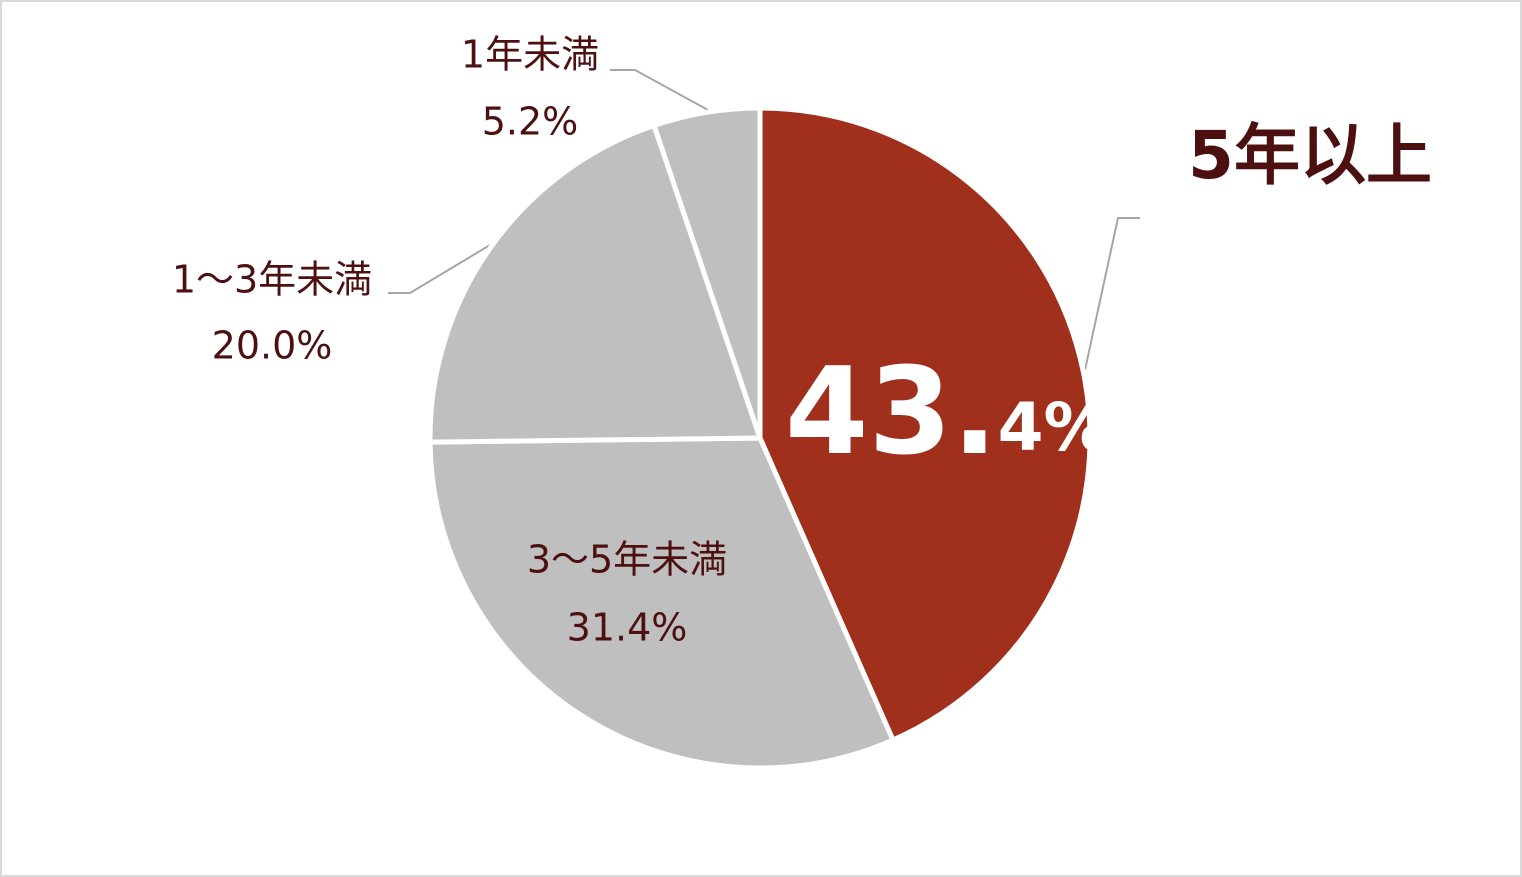 The width and height of the screenshot is (1522, 877). I want to click on category-label: 3～5年未満, so click(627, 560).